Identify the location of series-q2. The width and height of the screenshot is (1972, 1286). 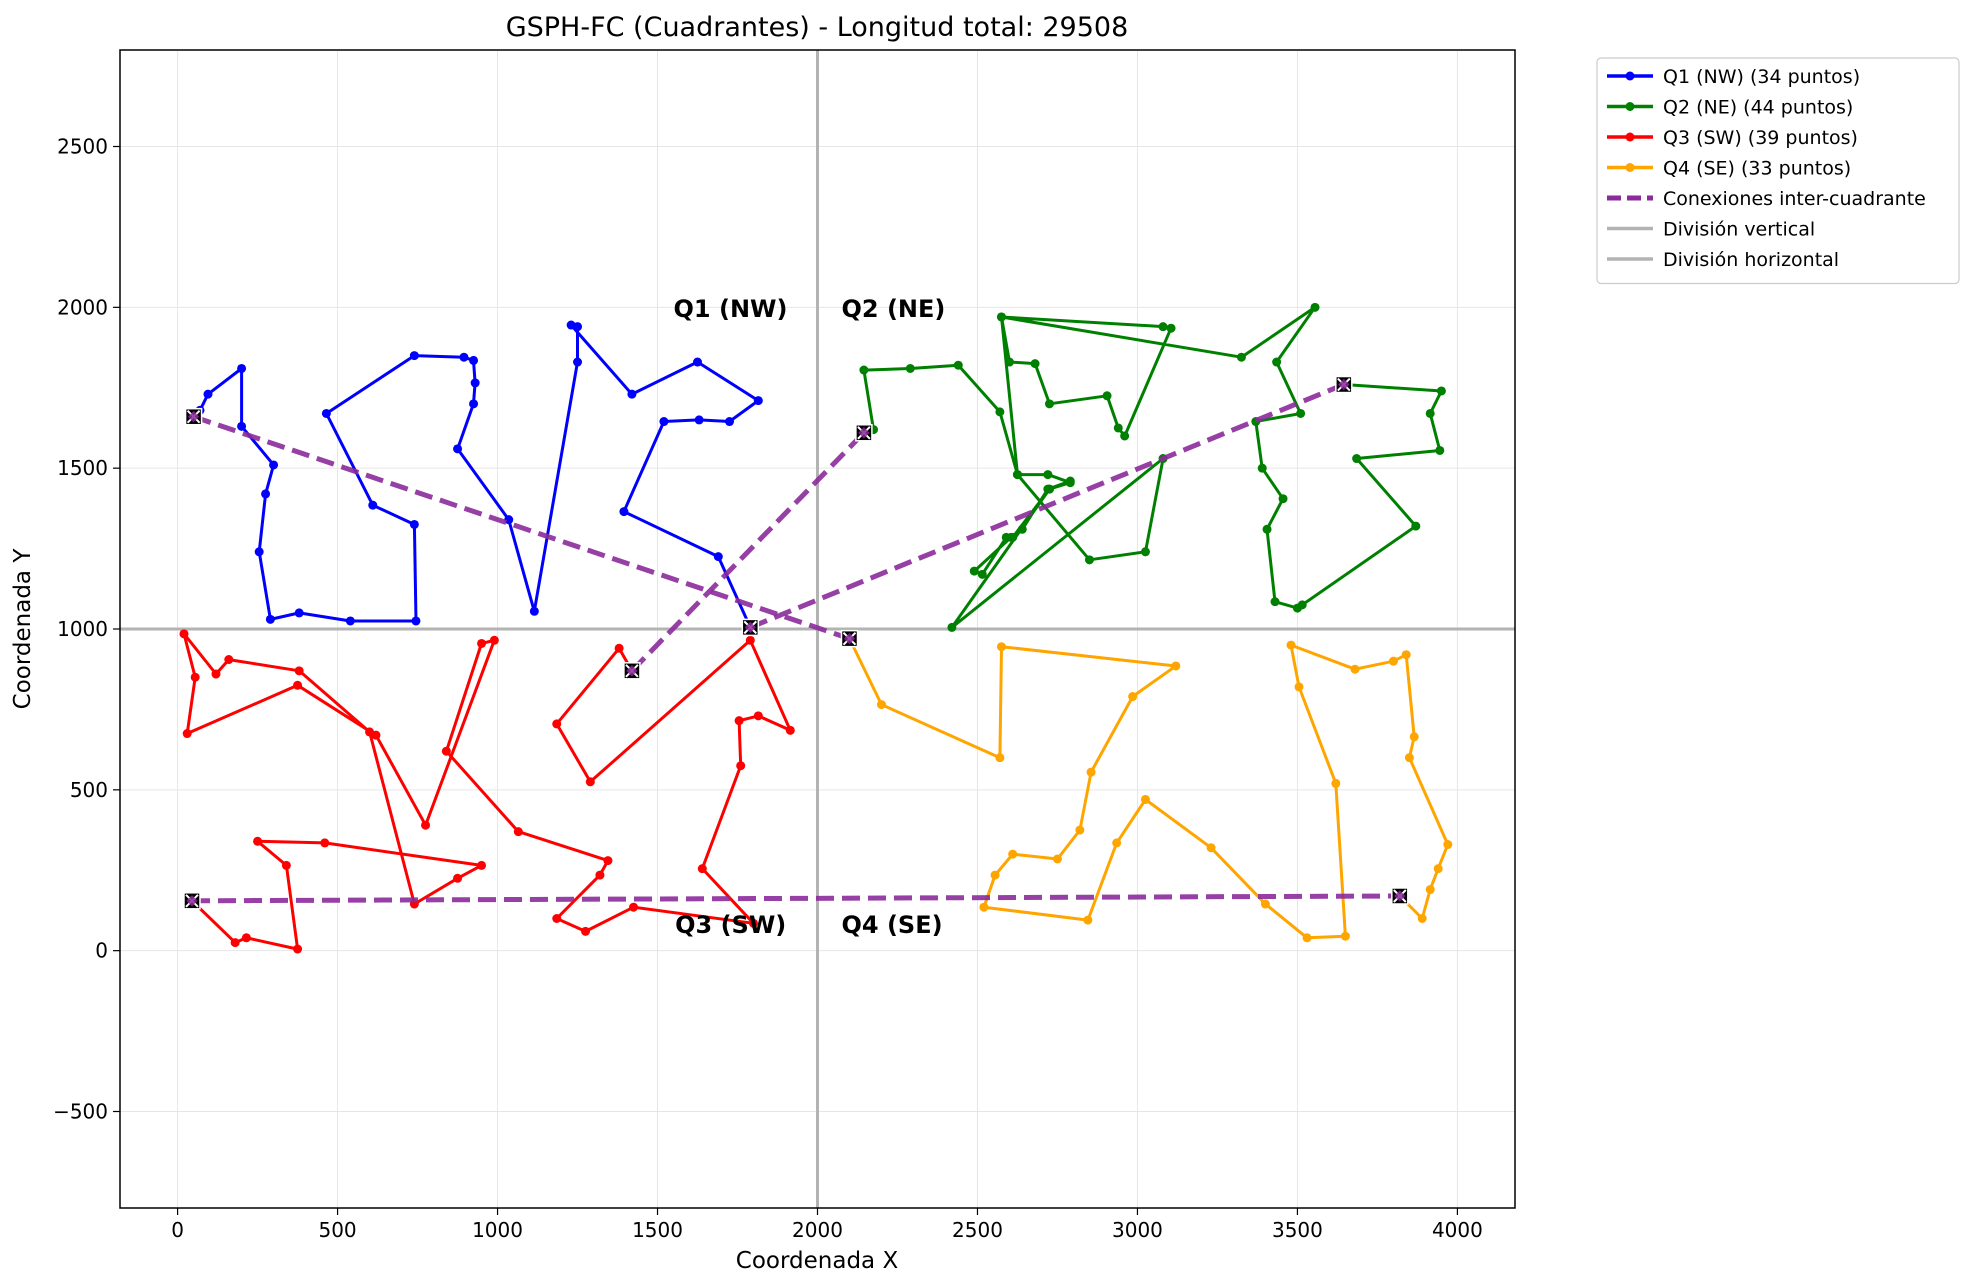
(1152, 467).